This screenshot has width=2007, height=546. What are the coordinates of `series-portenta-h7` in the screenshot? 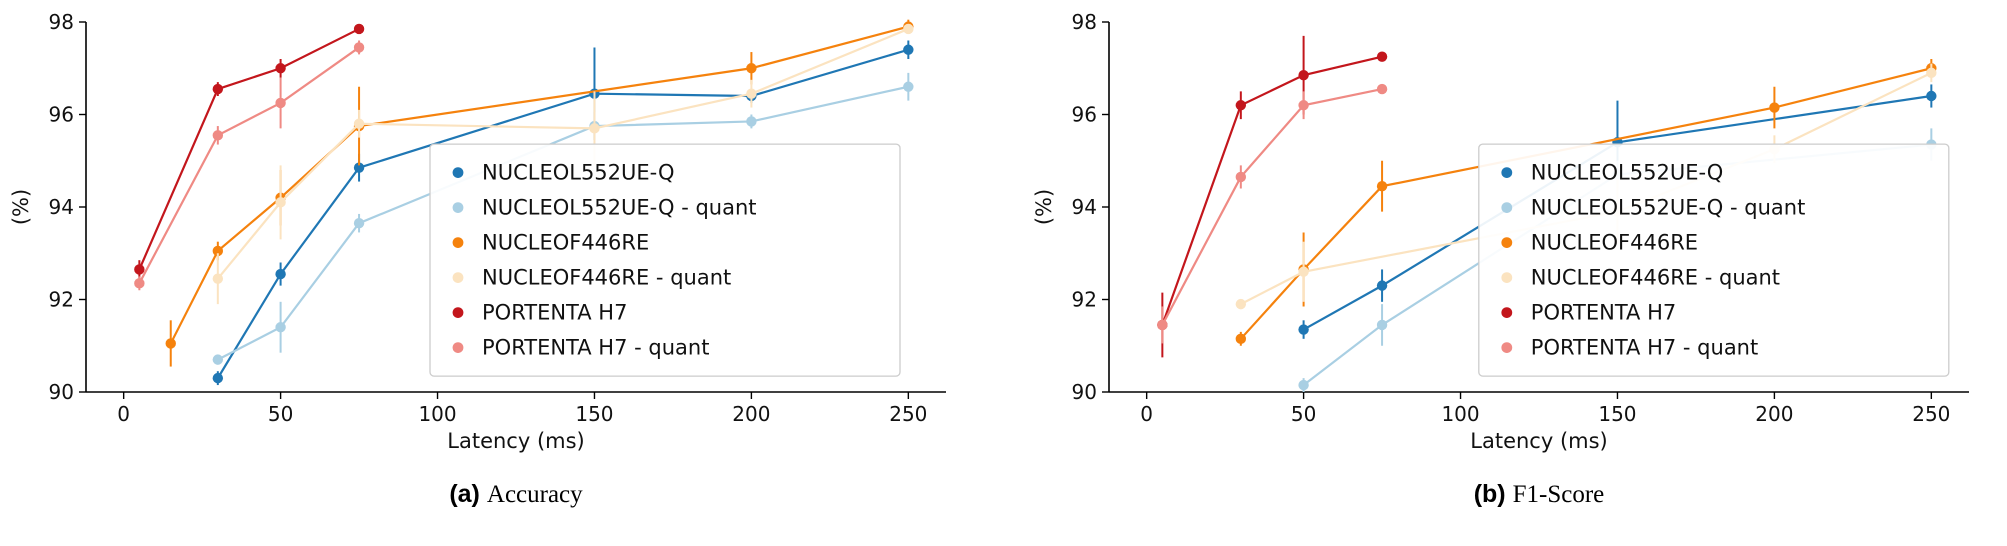 It's located at (249, 151).